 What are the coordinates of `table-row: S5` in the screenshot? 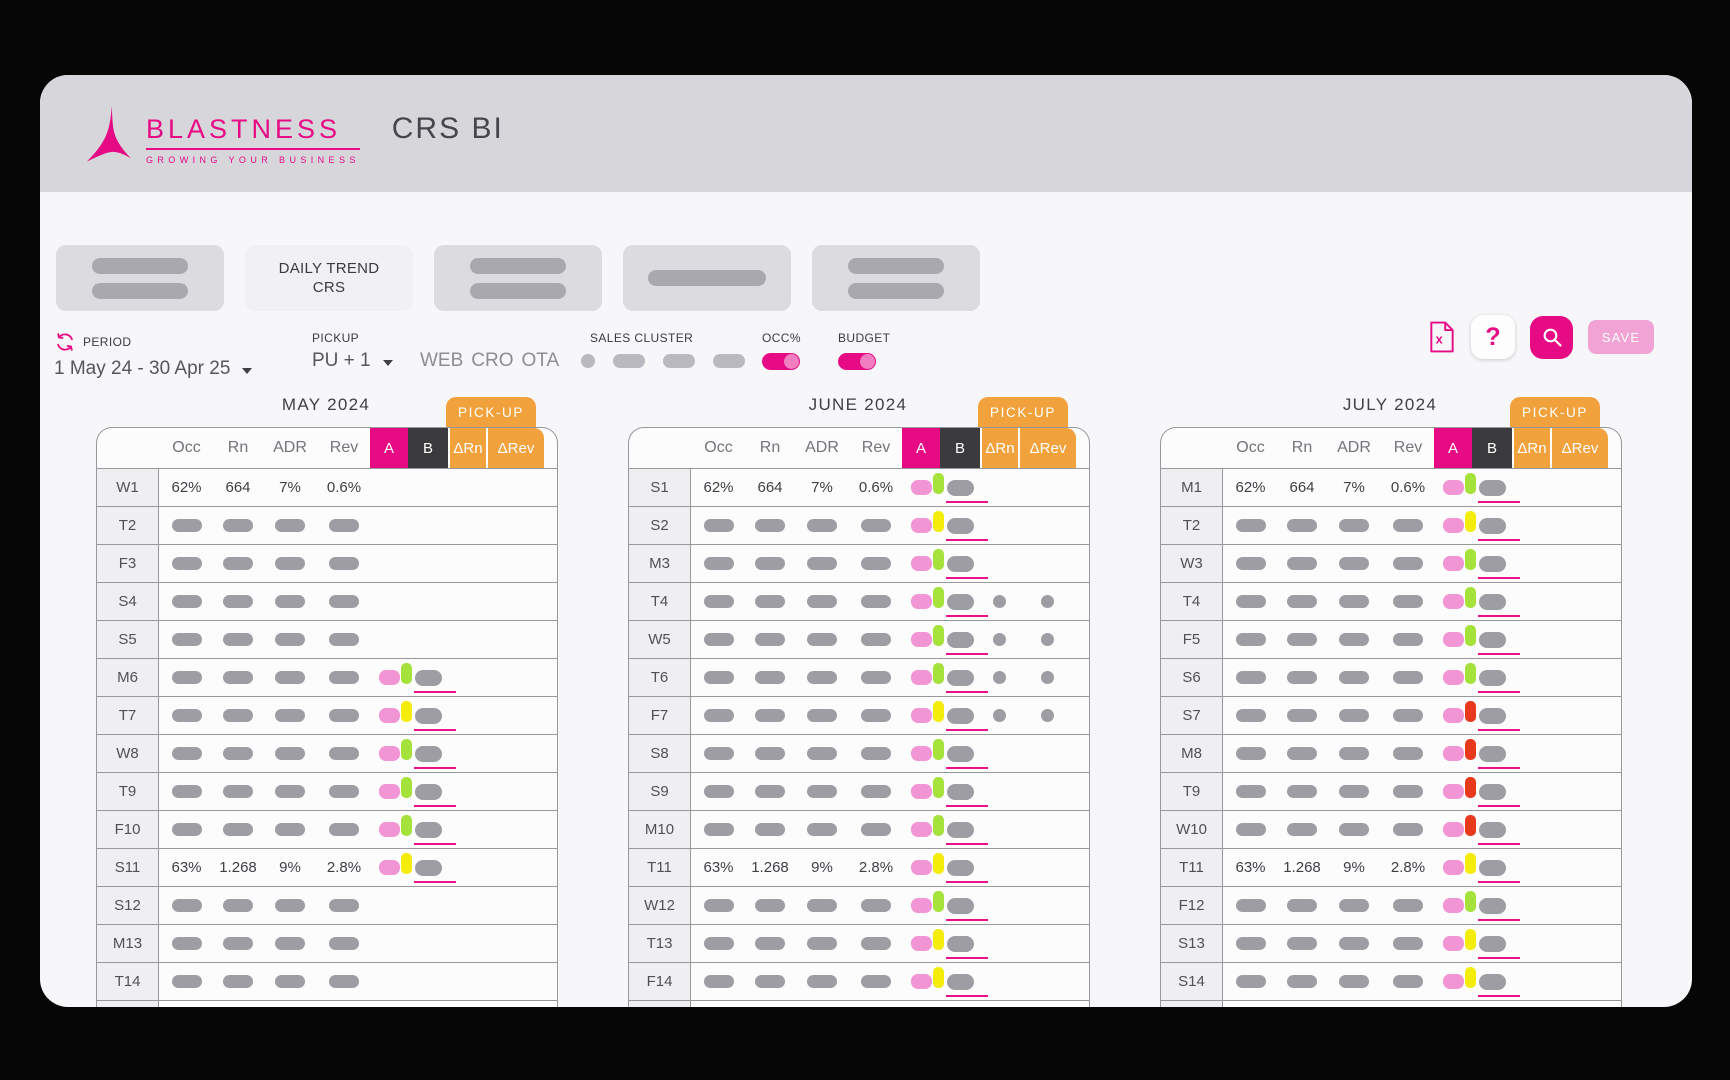 It's located at (327, 639).